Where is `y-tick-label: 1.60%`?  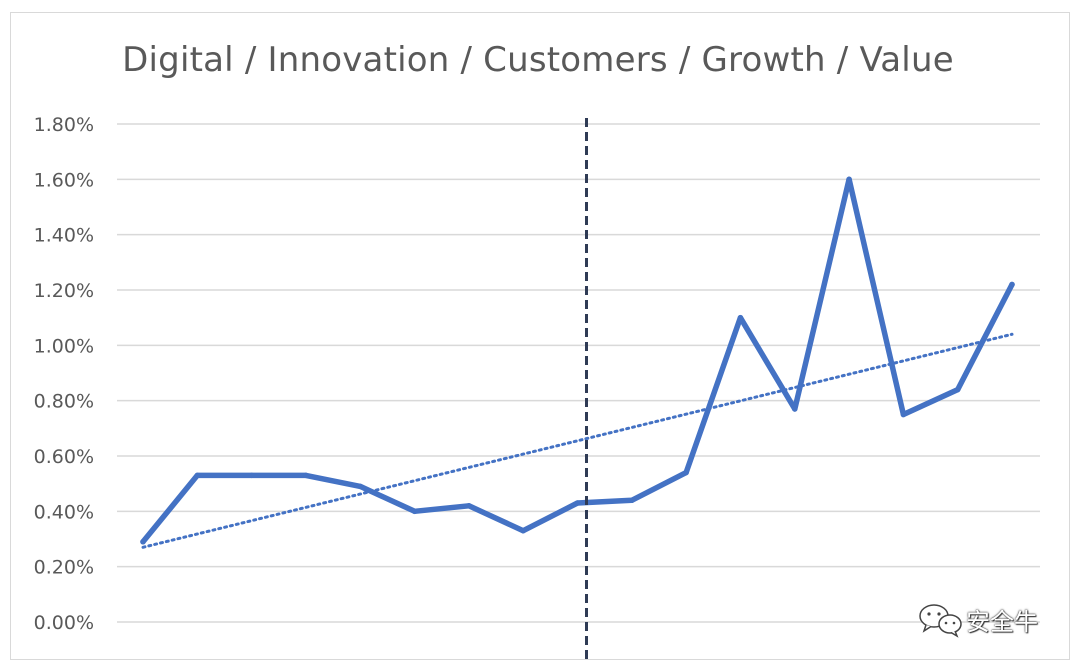
y-tick-label: 1.60% is located at coordinates (64, 180).